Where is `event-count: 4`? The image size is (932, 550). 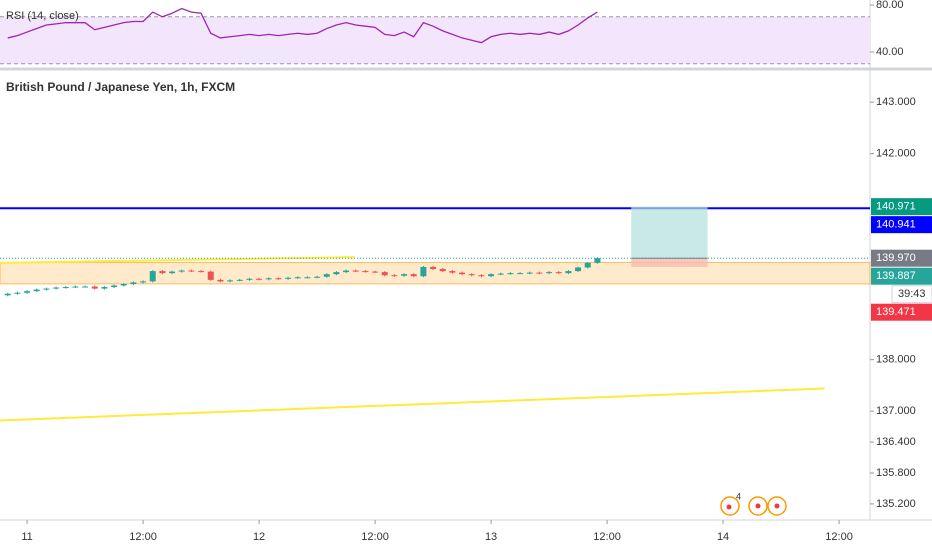 event-count: 4 is located at coordinates (738, 496).